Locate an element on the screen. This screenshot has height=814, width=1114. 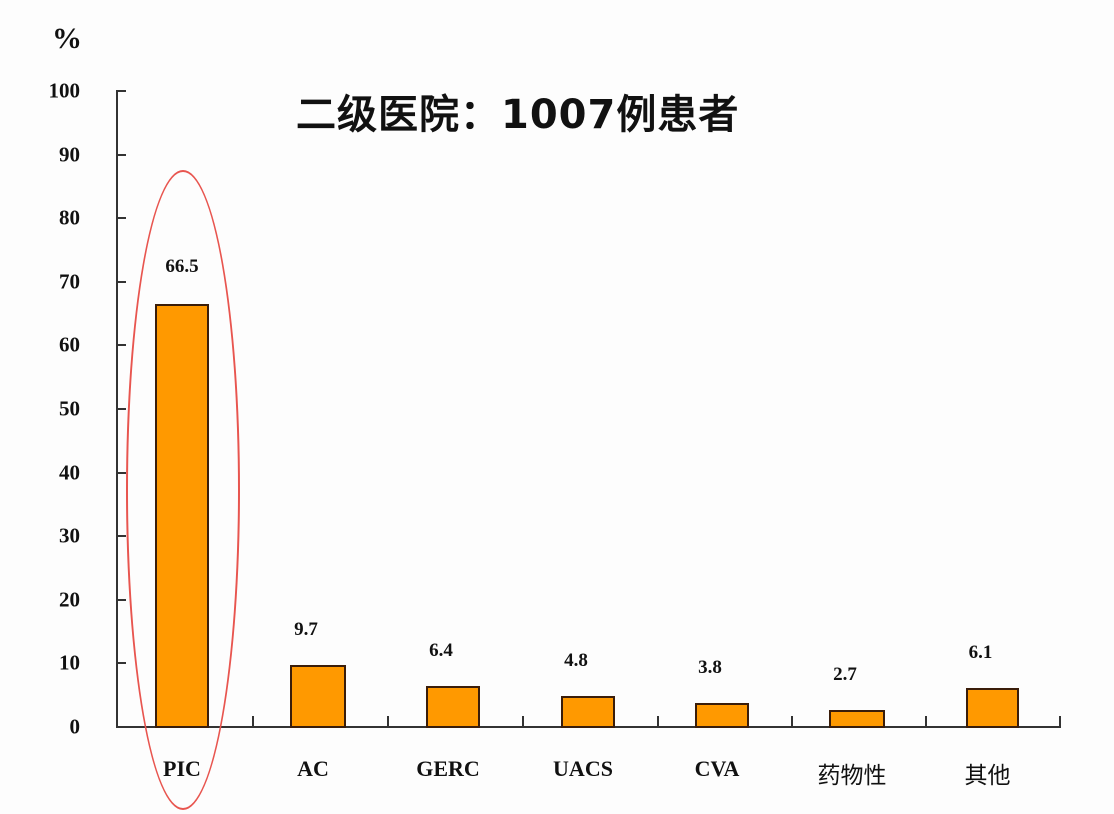
y-tick-label: 30 is located at coordinates (69, 535).